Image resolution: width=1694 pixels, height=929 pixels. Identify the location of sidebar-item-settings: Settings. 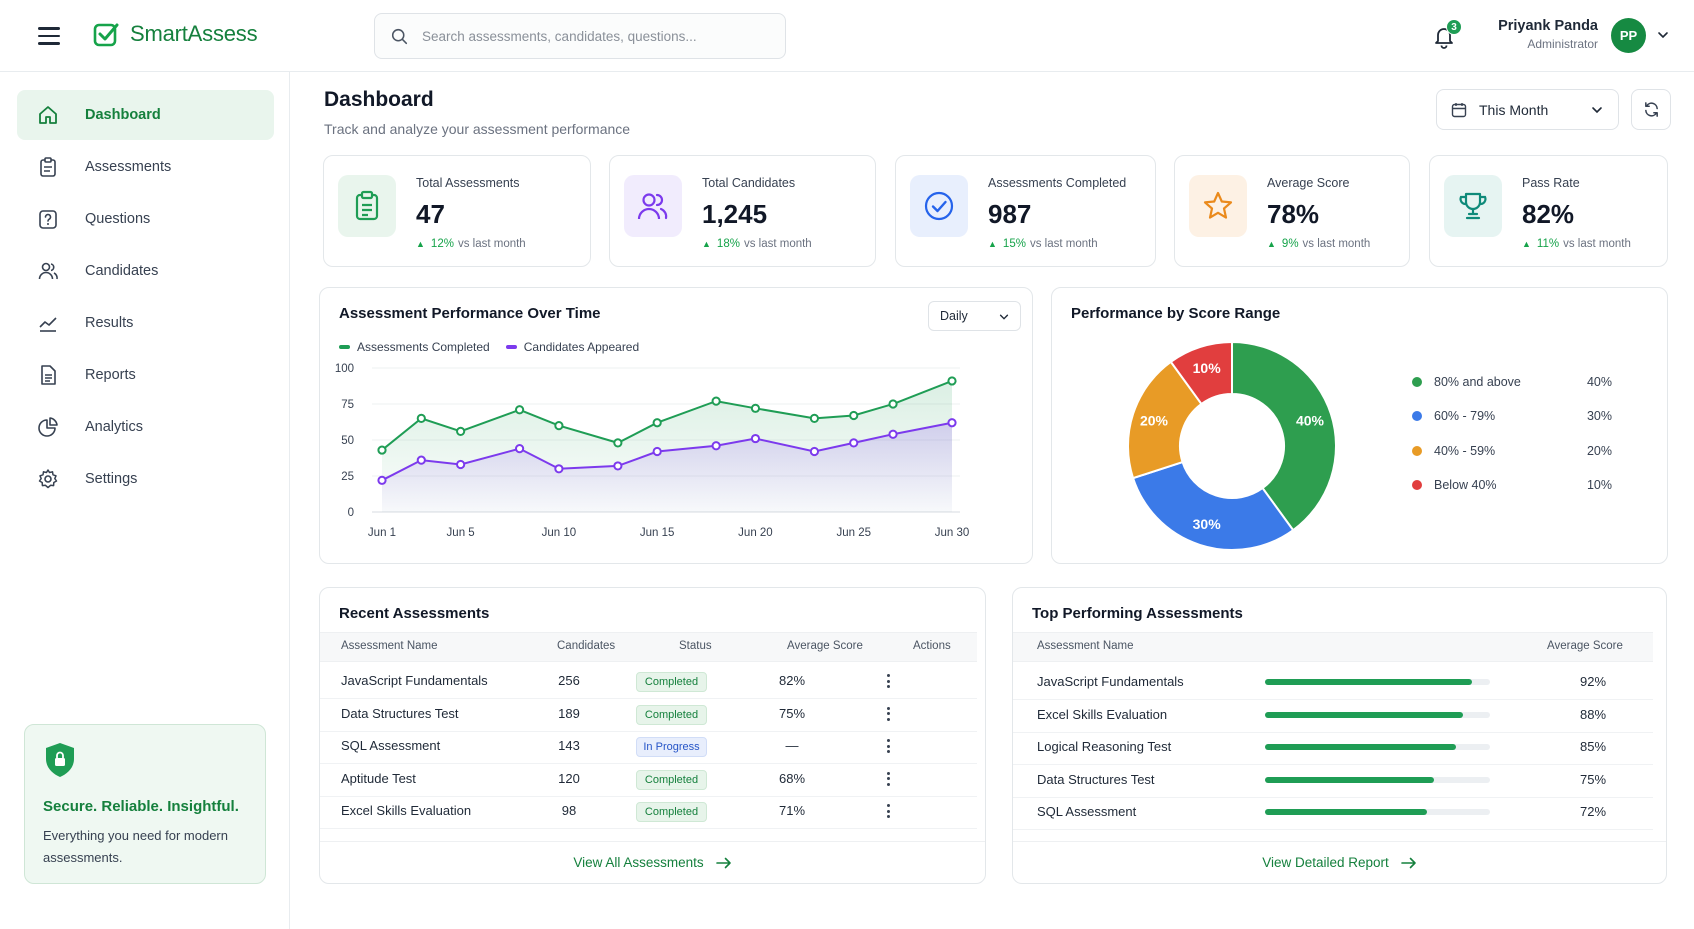
(145, 479).